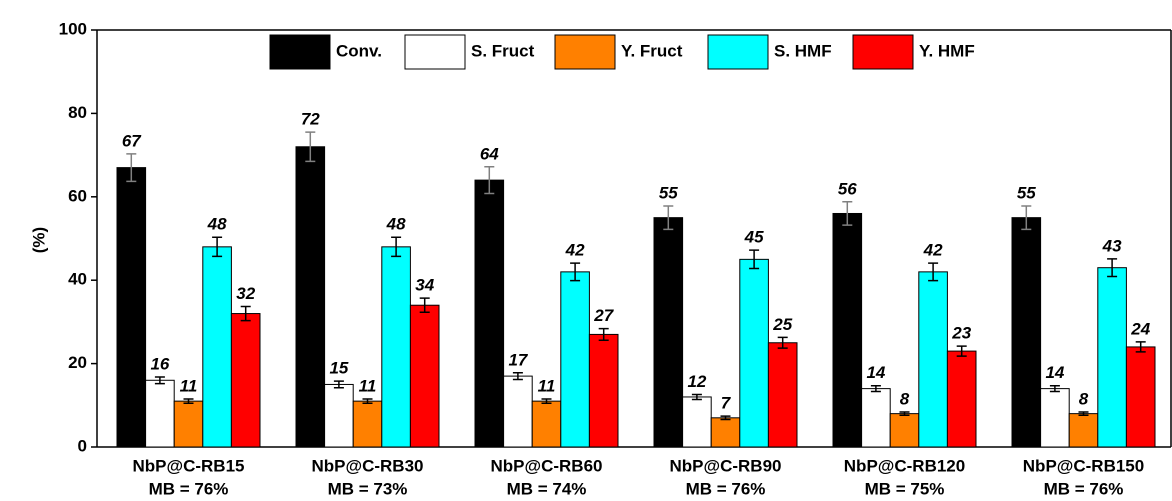  I want to click on value-label: 27, so click(603, 315).